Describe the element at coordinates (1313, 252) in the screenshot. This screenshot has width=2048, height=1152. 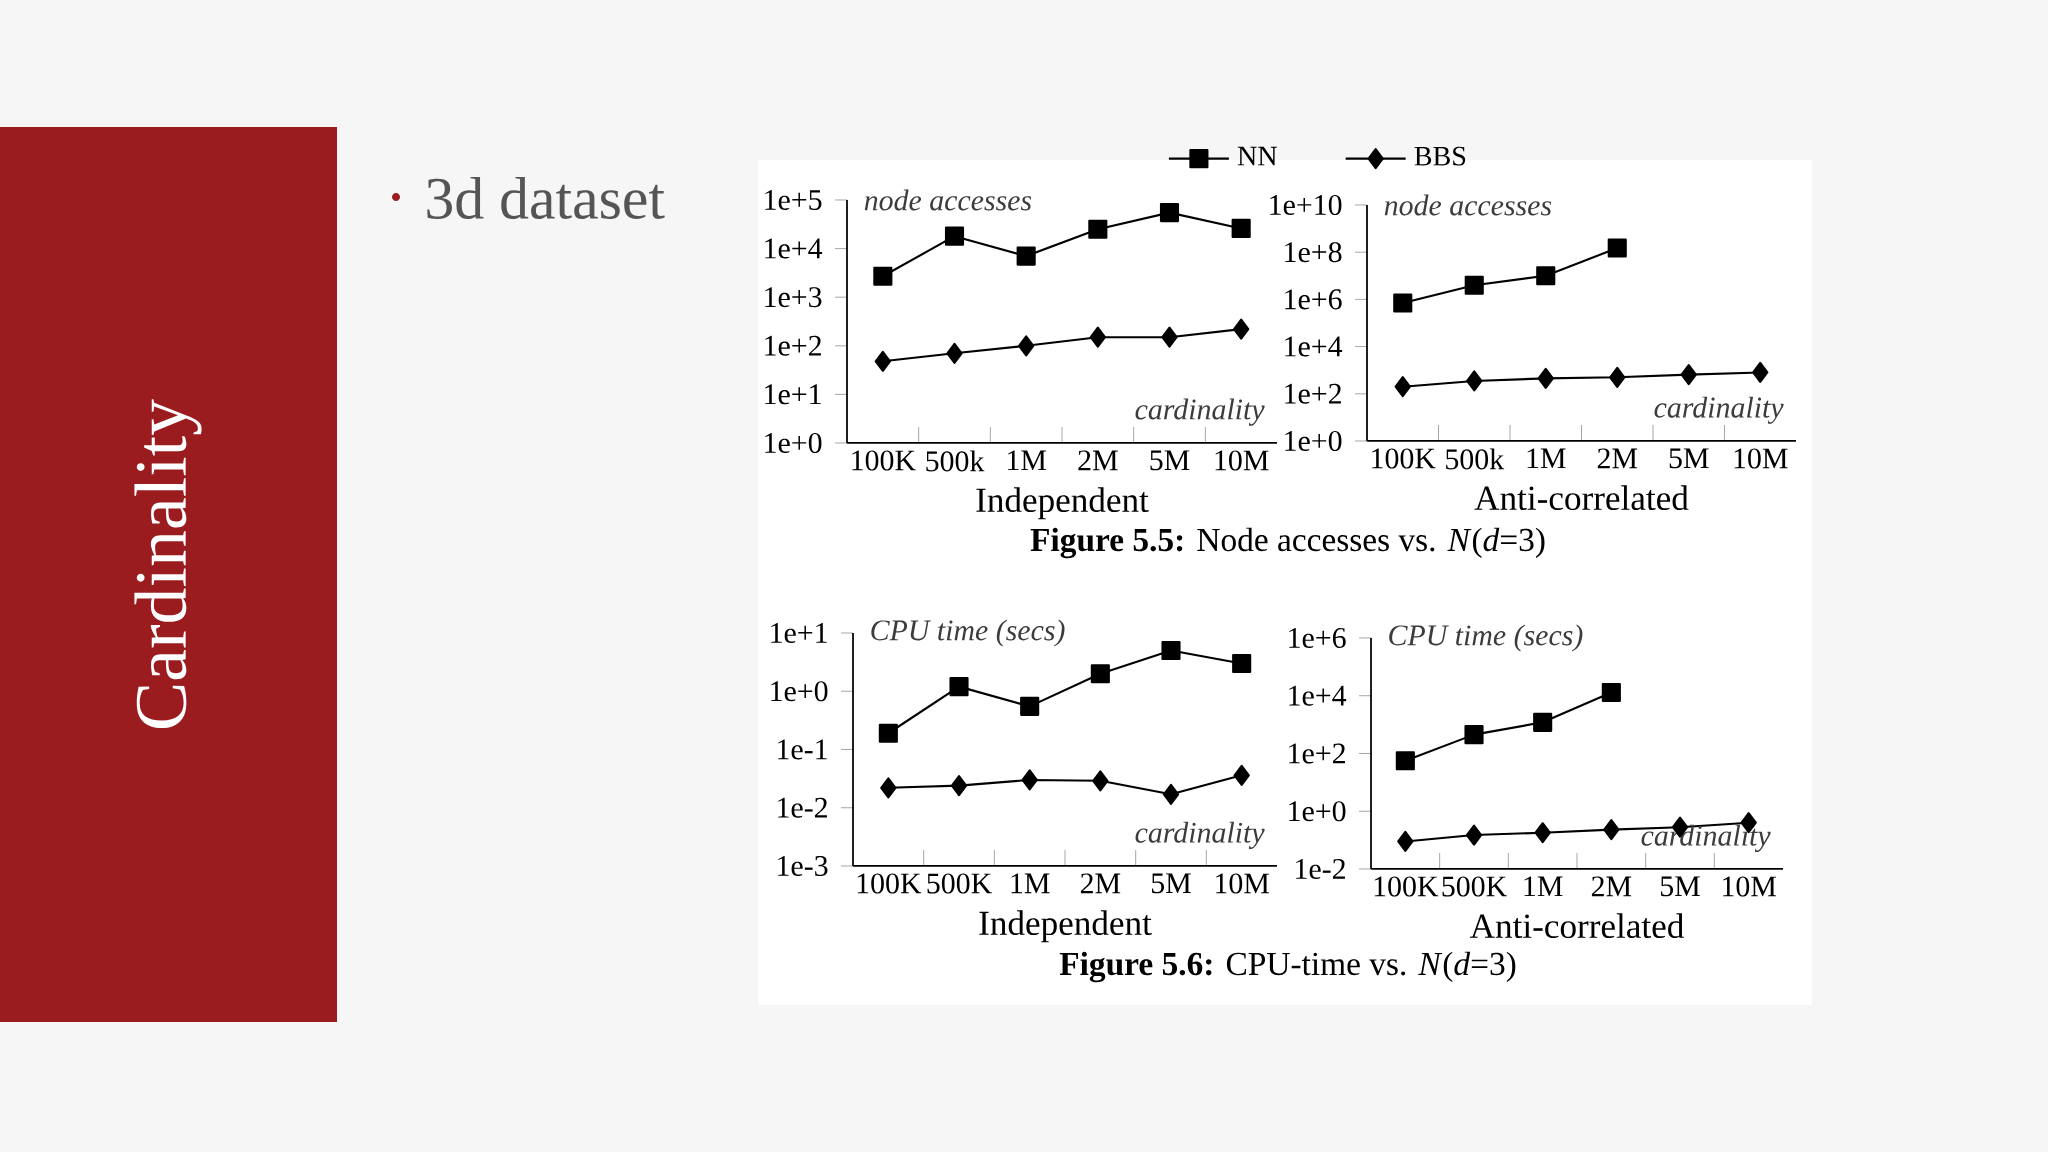
I see `y-tick-label: 1e+8` at that location.